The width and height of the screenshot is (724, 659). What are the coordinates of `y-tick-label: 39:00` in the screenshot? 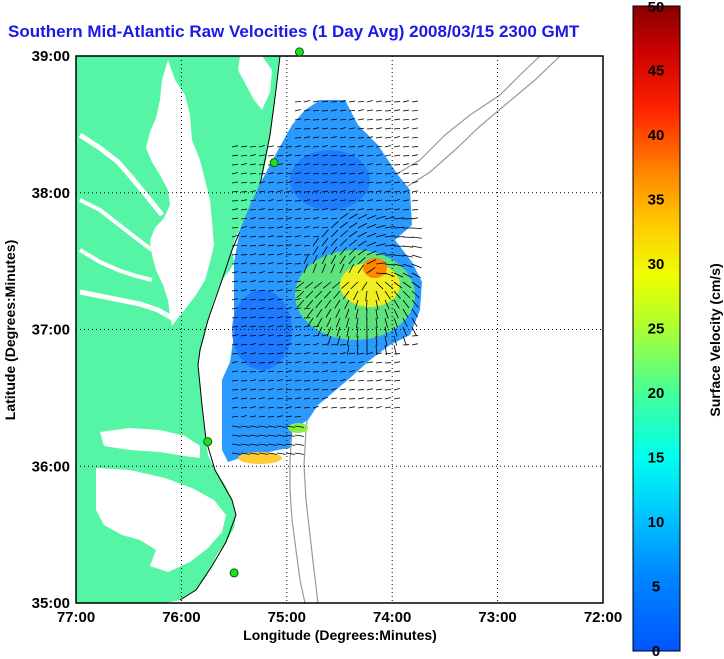 It's located at (51, 56).